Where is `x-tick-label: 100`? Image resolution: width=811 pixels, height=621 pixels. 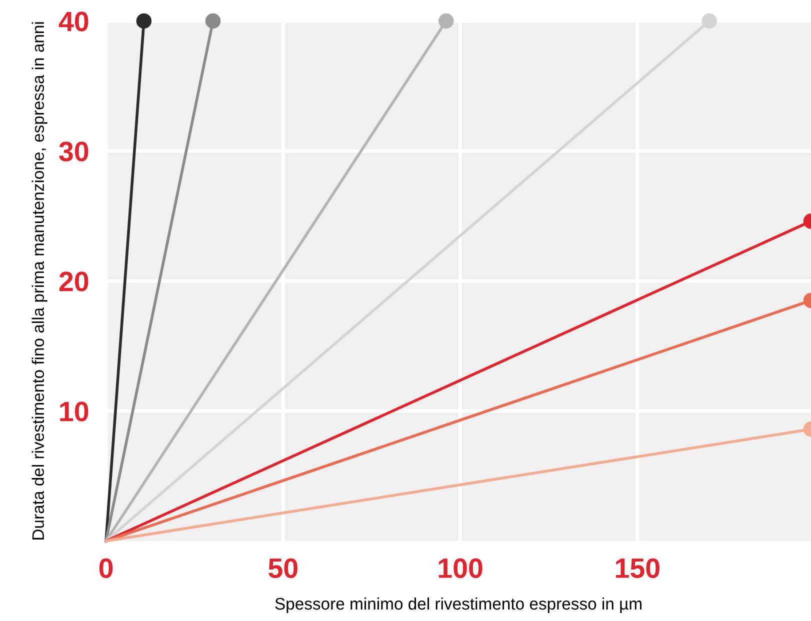
x-tick-label: 100 is located at coordinates (460, 568).